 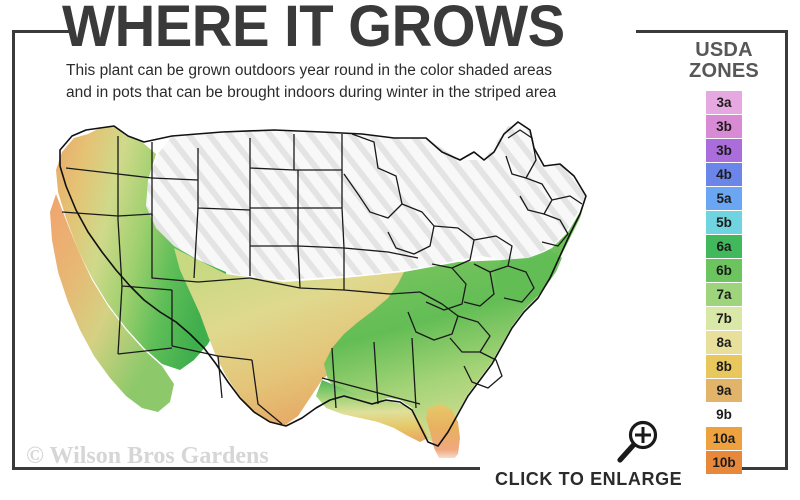 I want to click on zone-swatch: 10a, so click(x=724, y=439).